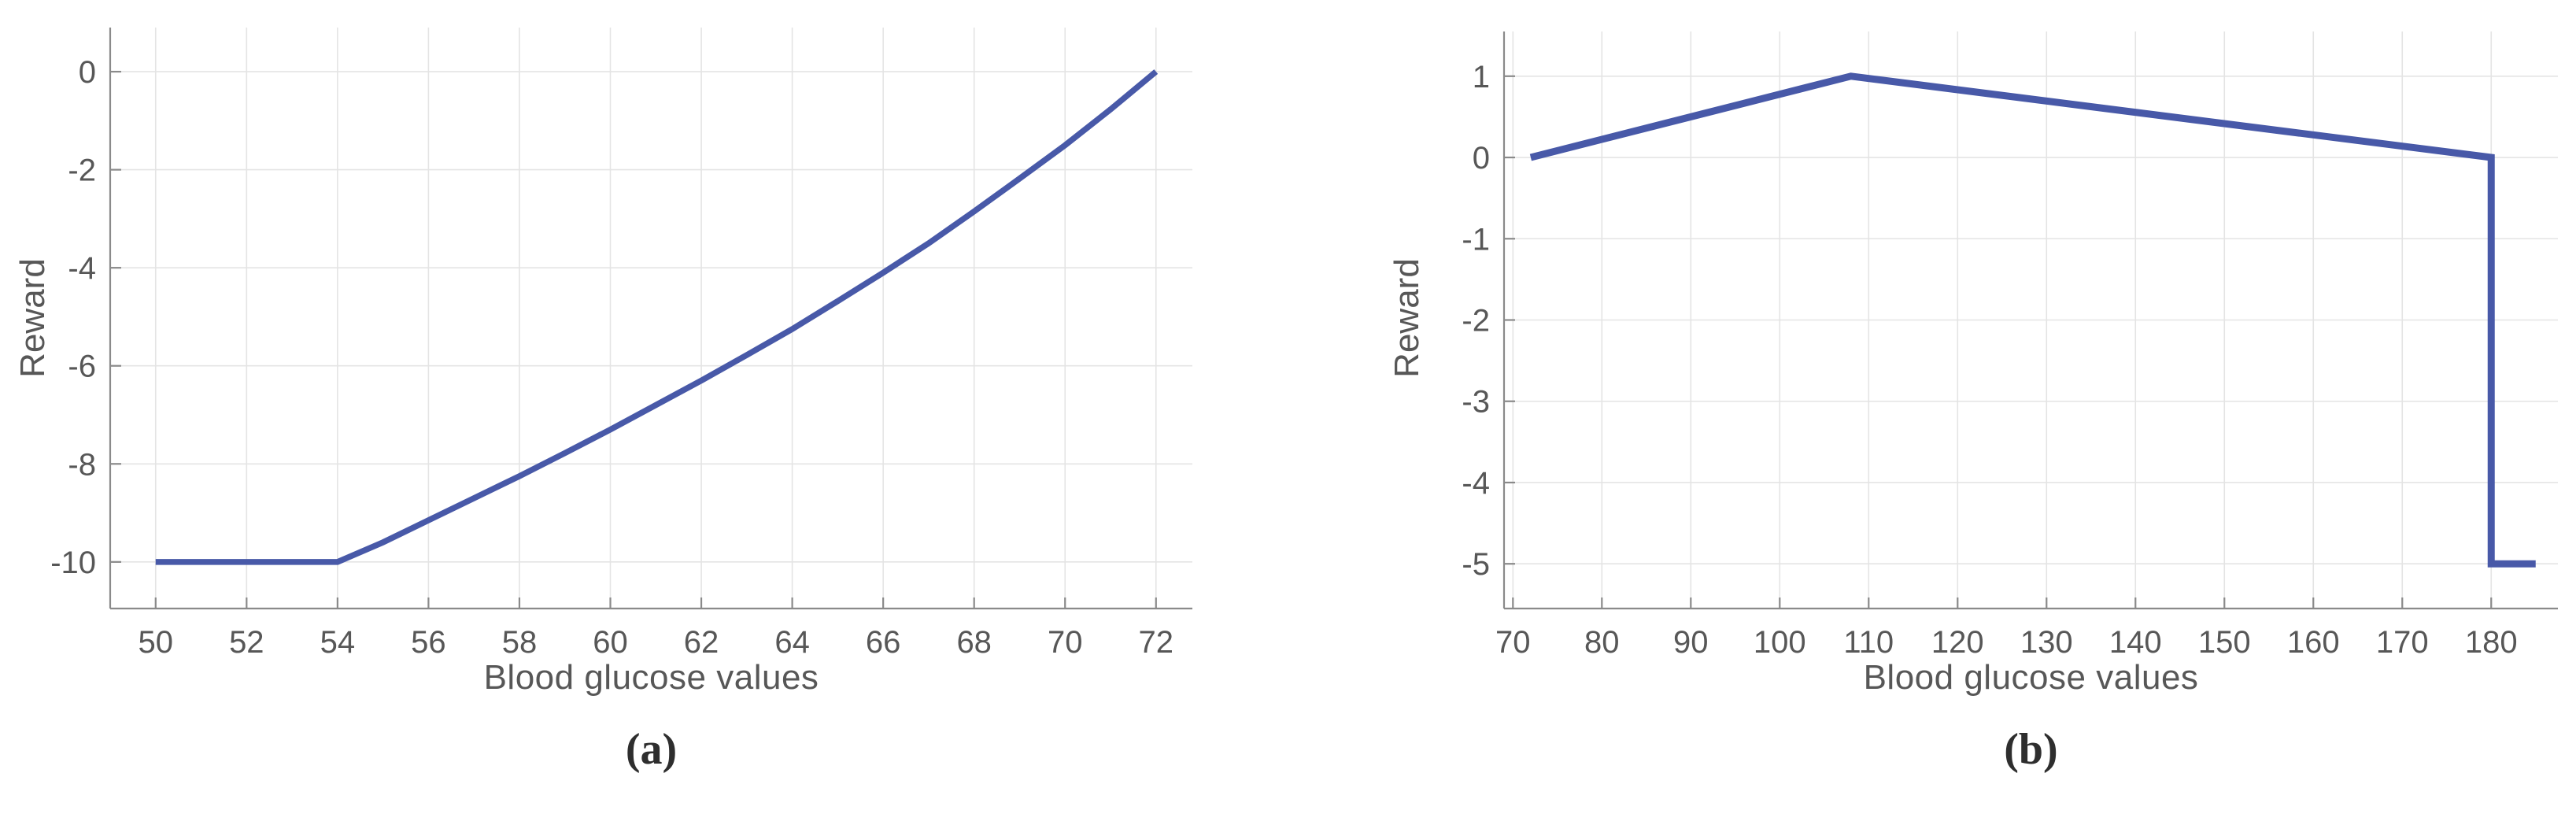  What do you see at coordinates (1476, 240) in the screenshot?
I see `svg-text: -1` at bounding box center [1476, 240].